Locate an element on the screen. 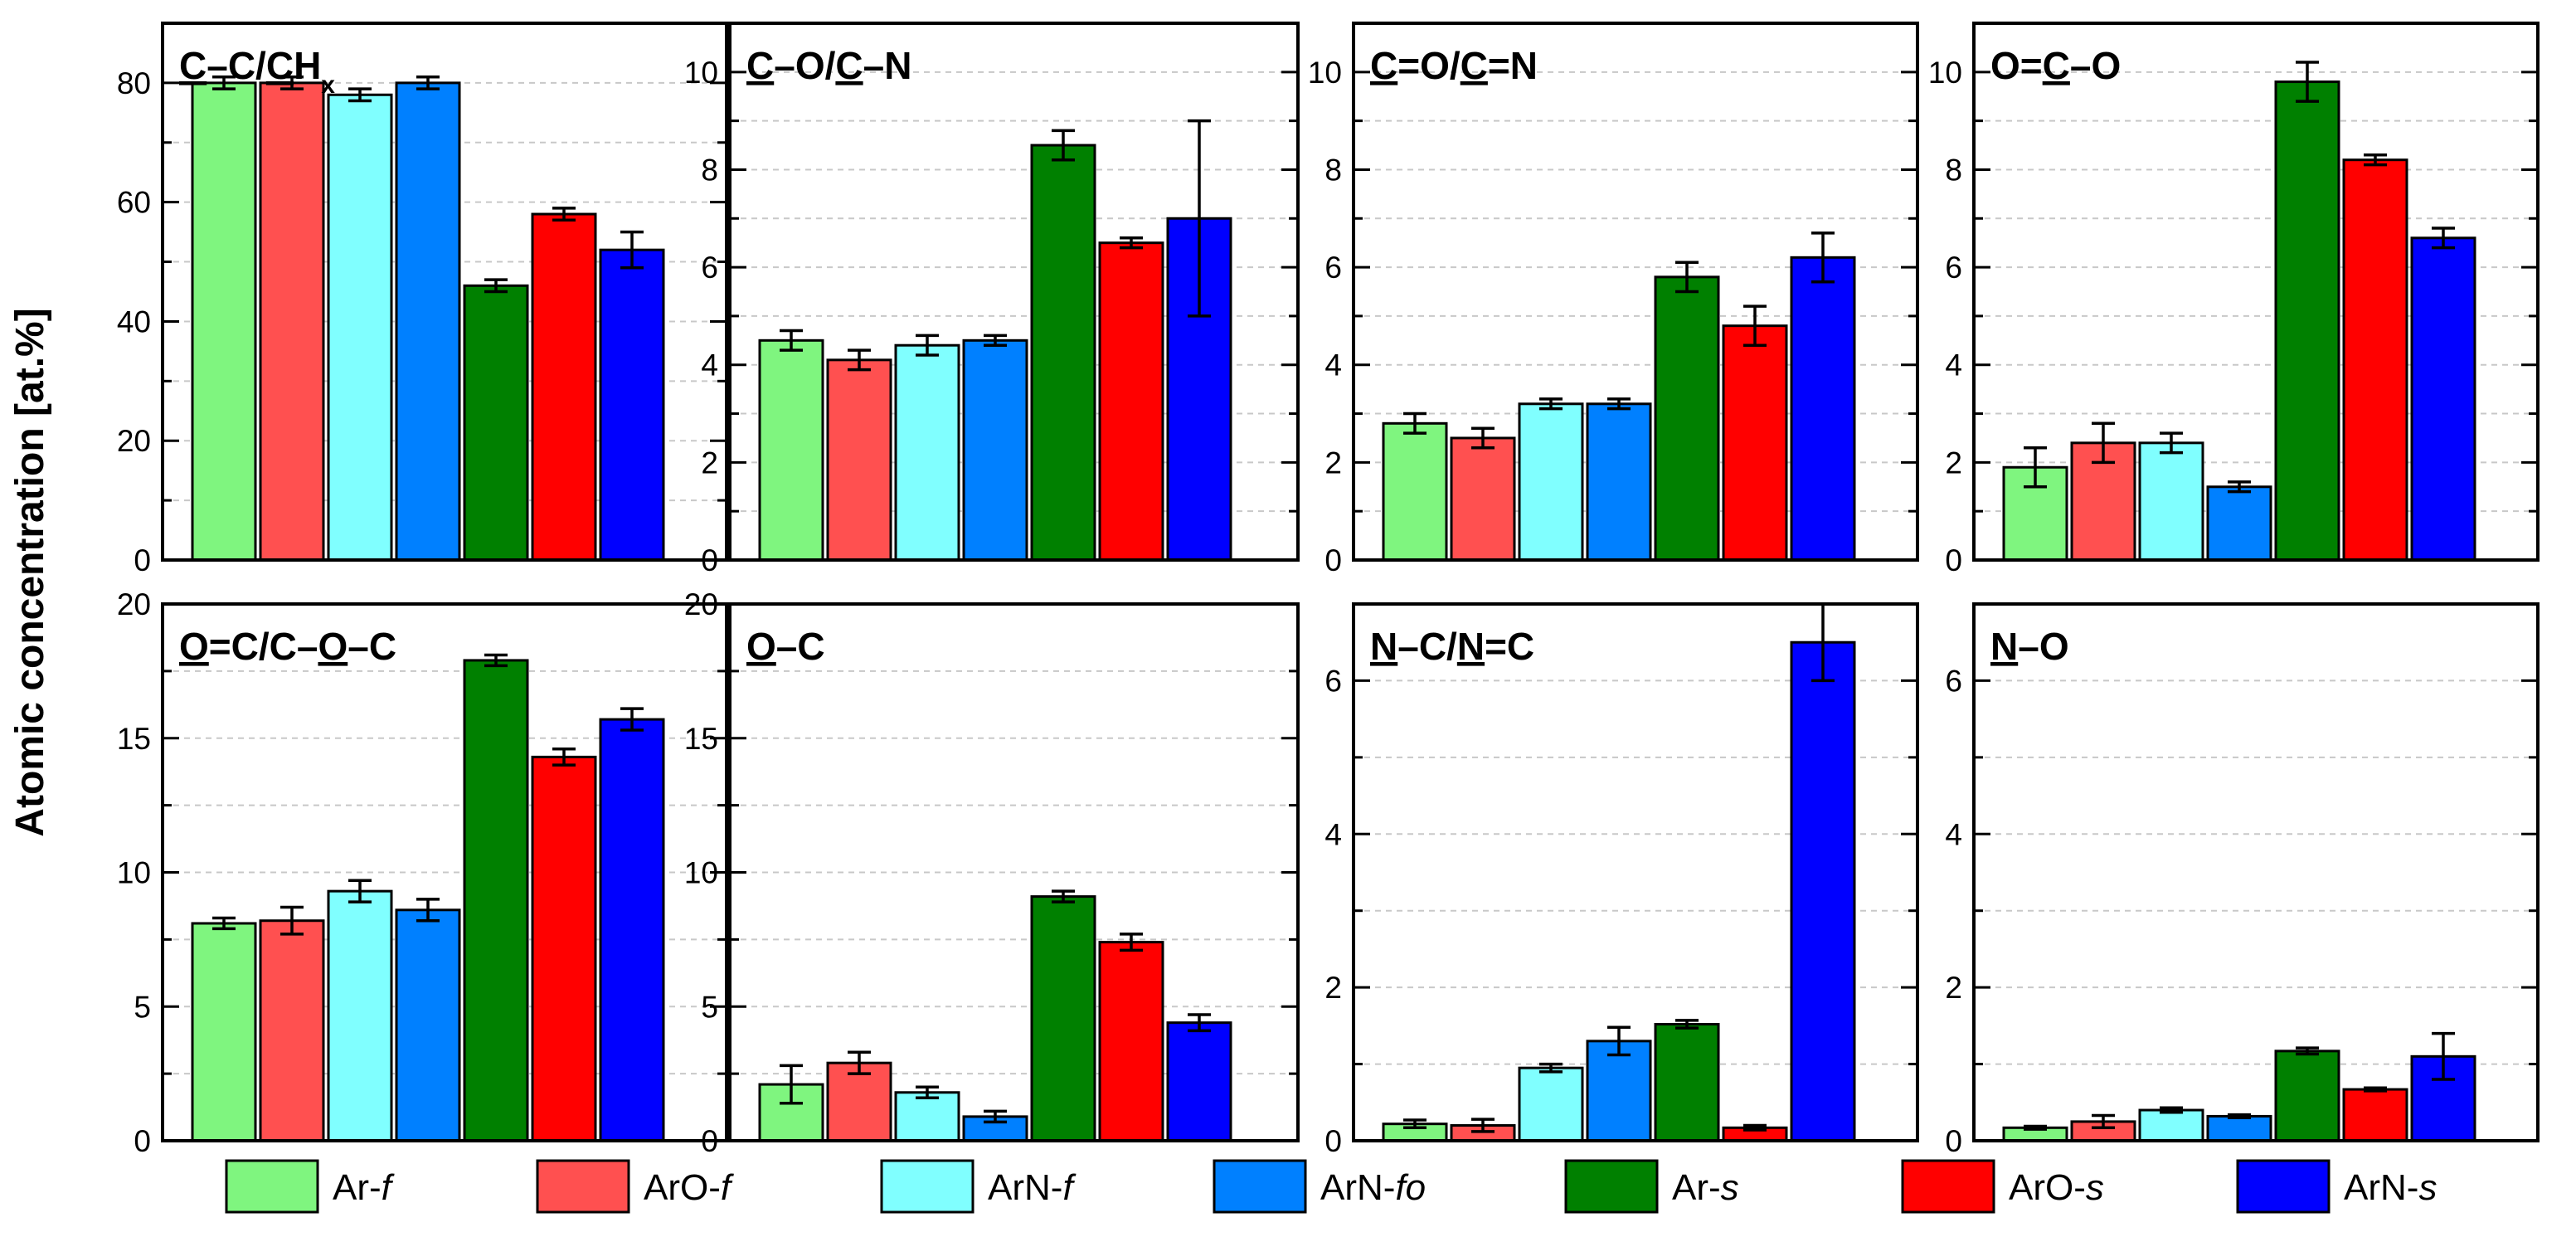 This screenshot has width=2576, height=1237. legend-label: ArN-s is located at coordinates (2391, 1187).